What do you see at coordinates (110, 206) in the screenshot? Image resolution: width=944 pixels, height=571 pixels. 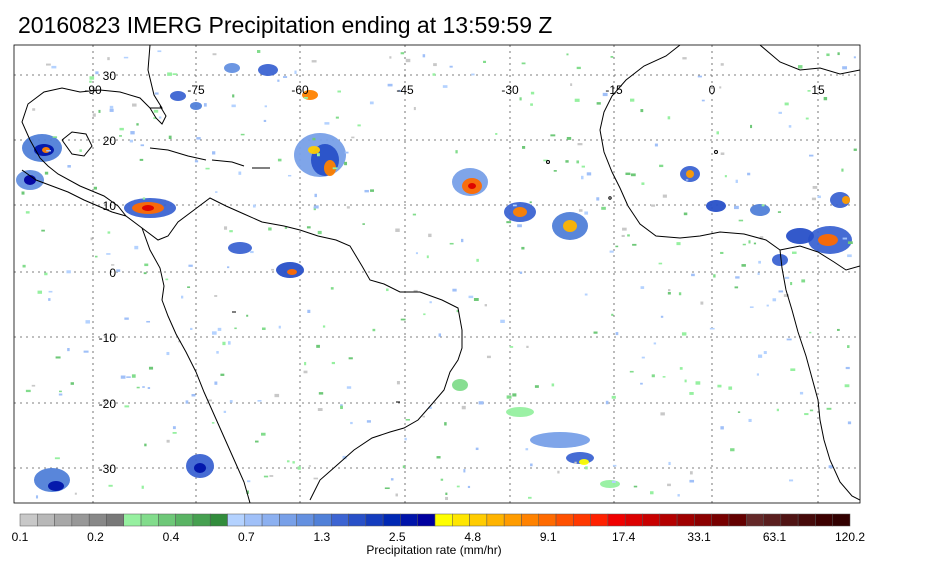 I see `lat-label: 10` at bounding box center [110, 206].